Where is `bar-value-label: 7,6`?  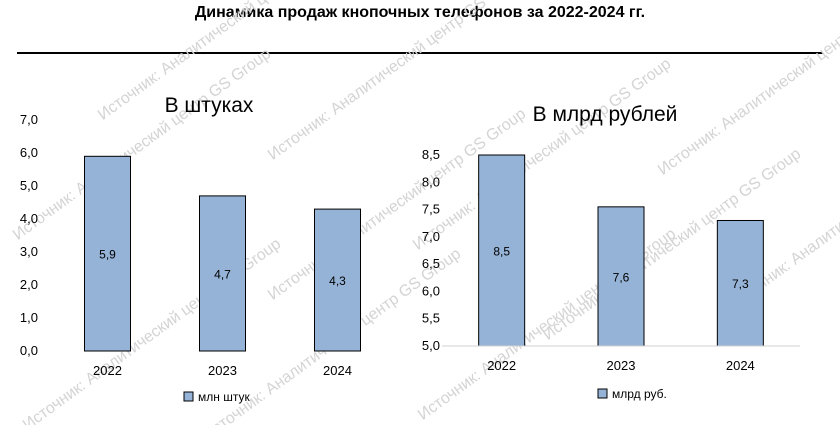
bar-value-label: 7,6 is located at coordinates (621, 277).